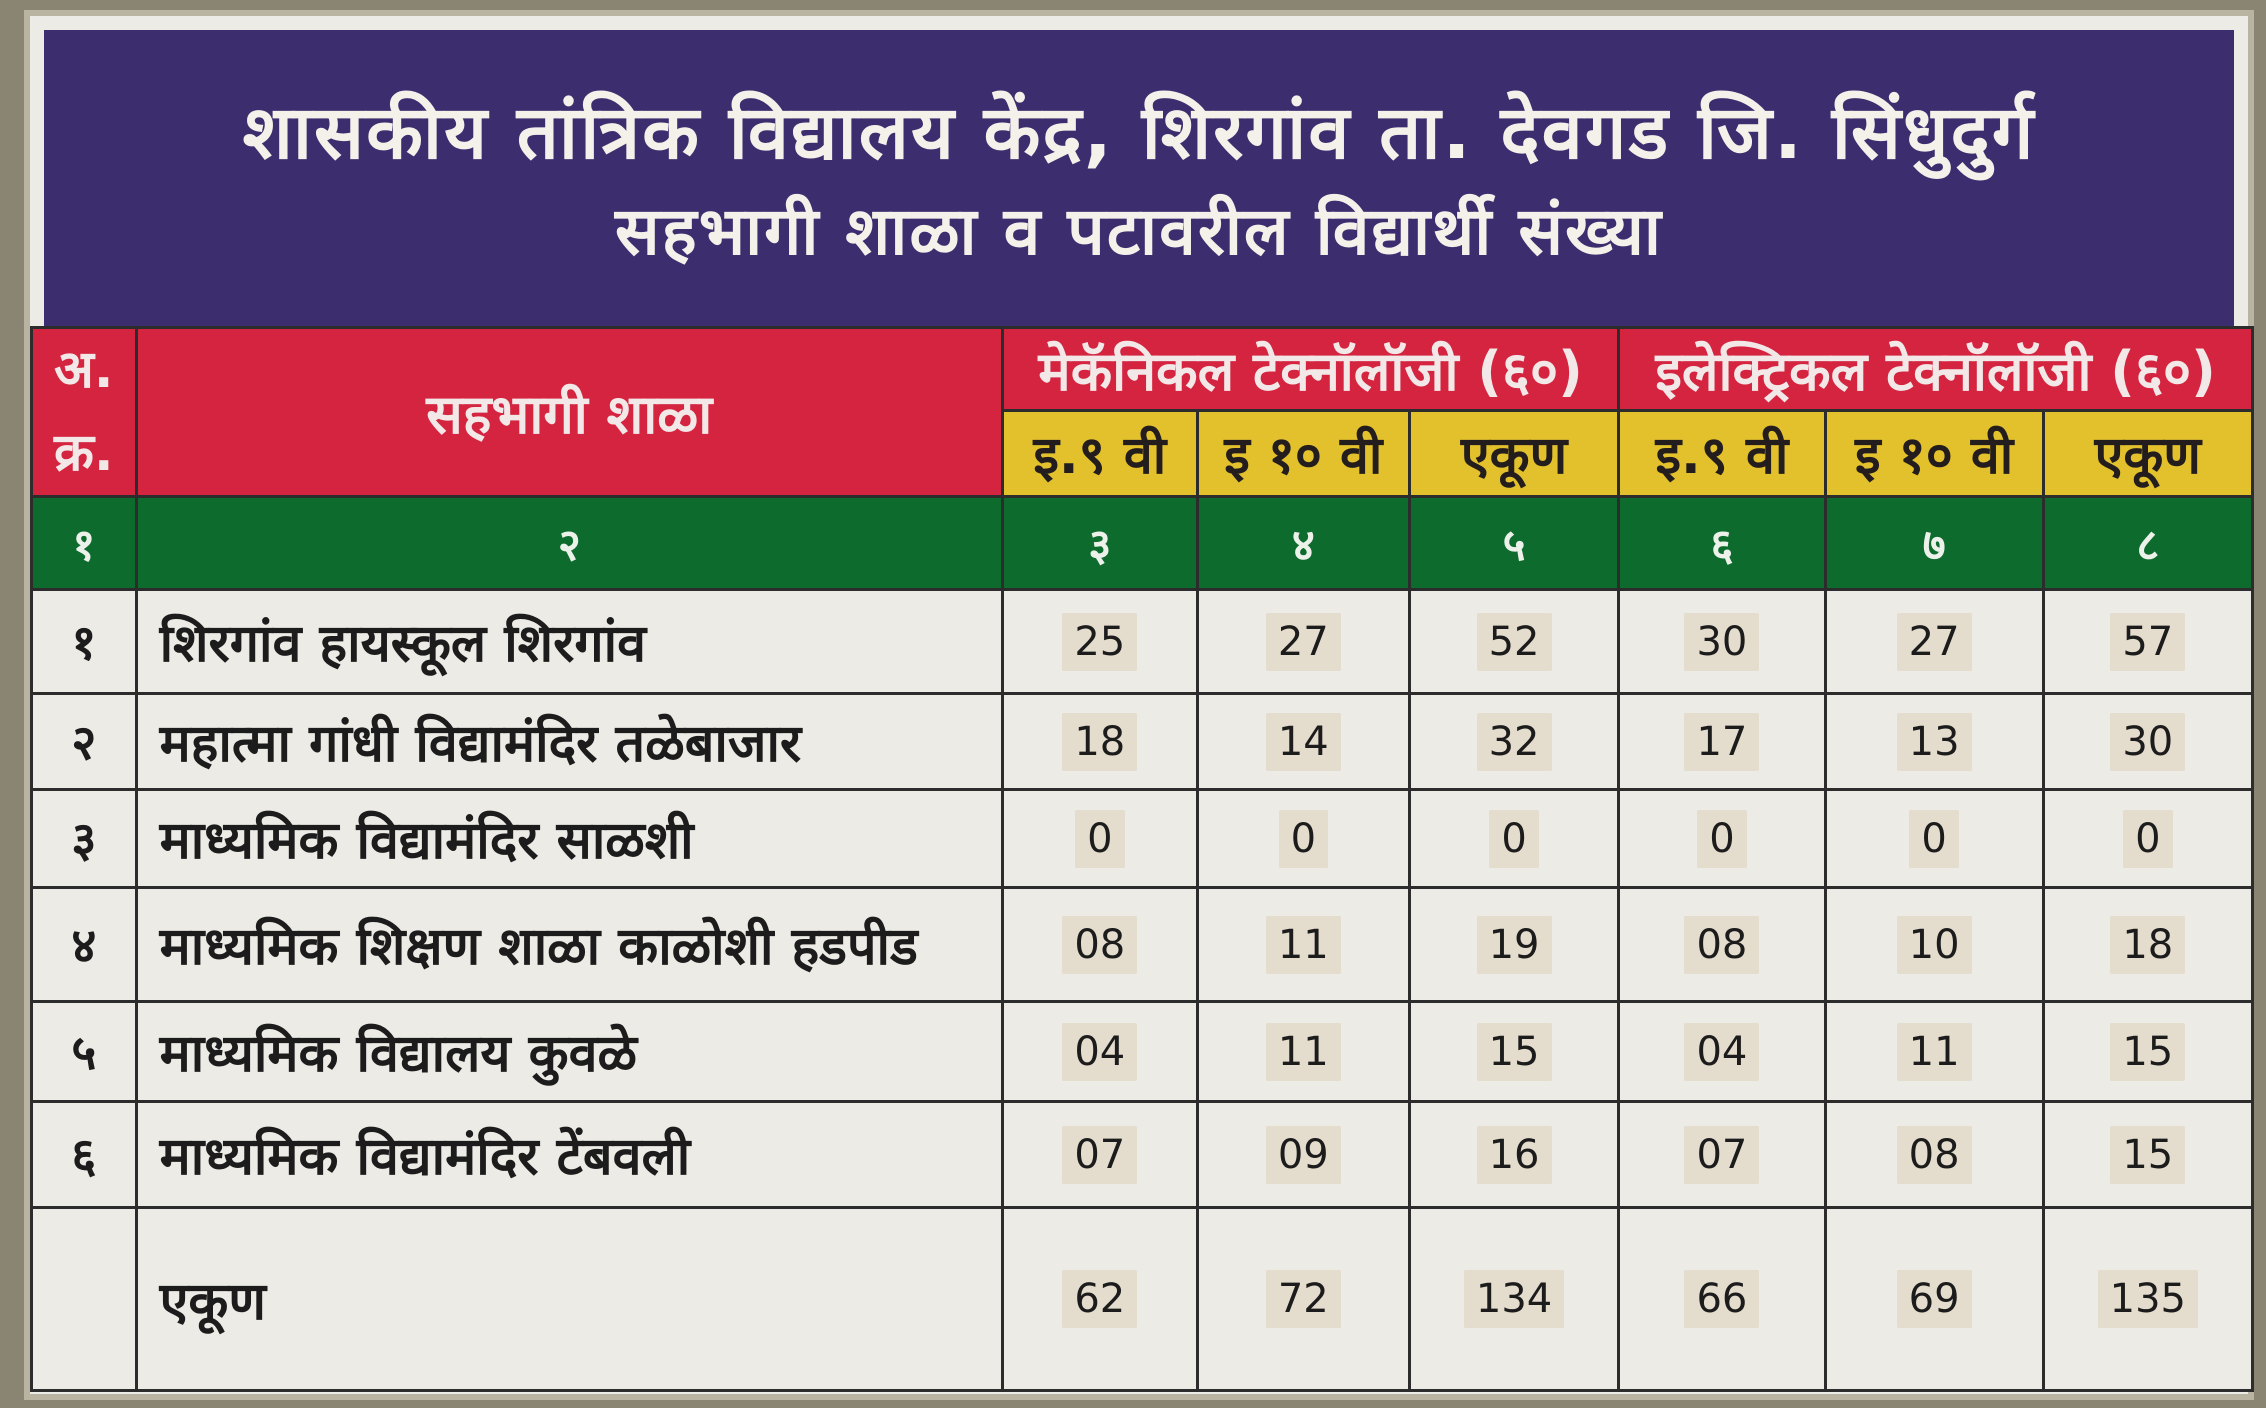 This screenshot has width=2266, height=1408. What do you see at coordinates (1514, 1299) in the screenshot?
I see `total-value: 134` at bounding box center [1514, 1299].